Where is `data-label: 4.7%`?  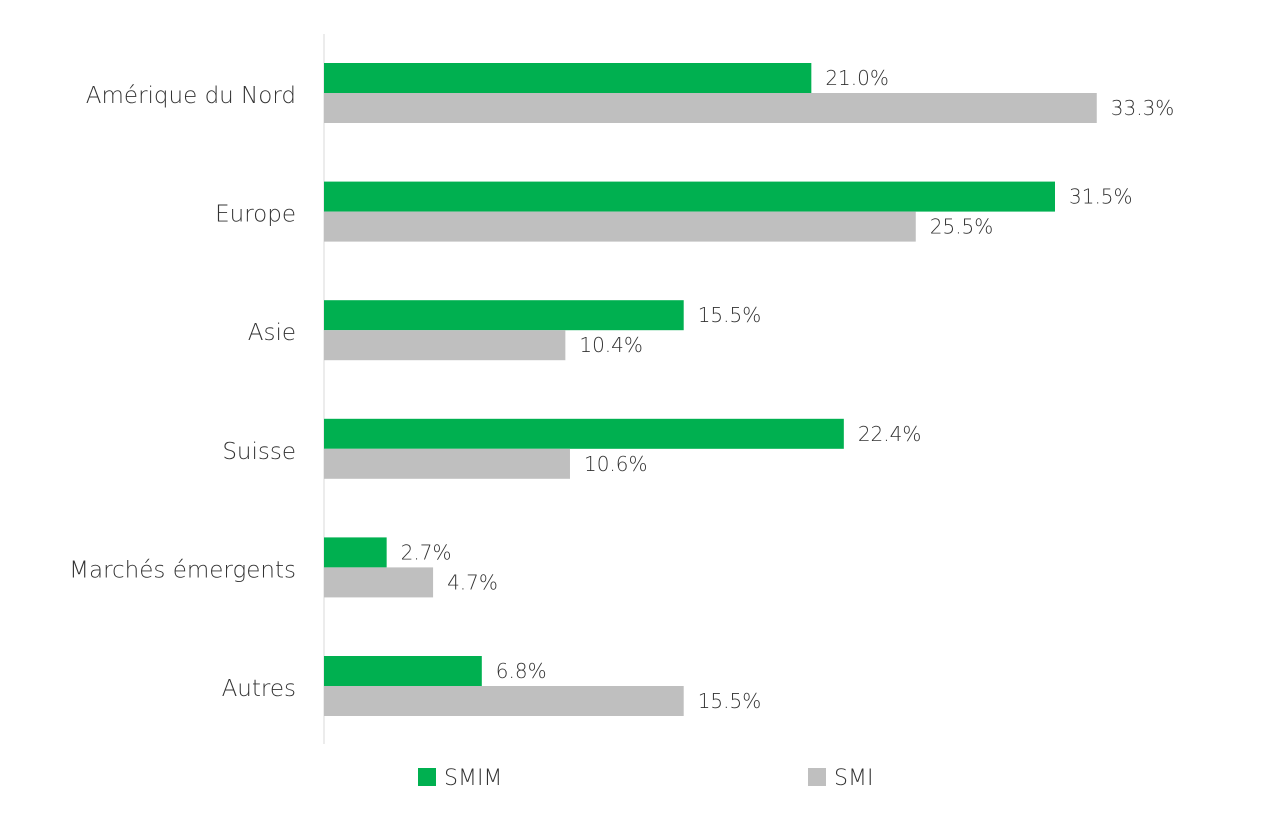 data-label: 4.7% is located at coordinates (472, 582).